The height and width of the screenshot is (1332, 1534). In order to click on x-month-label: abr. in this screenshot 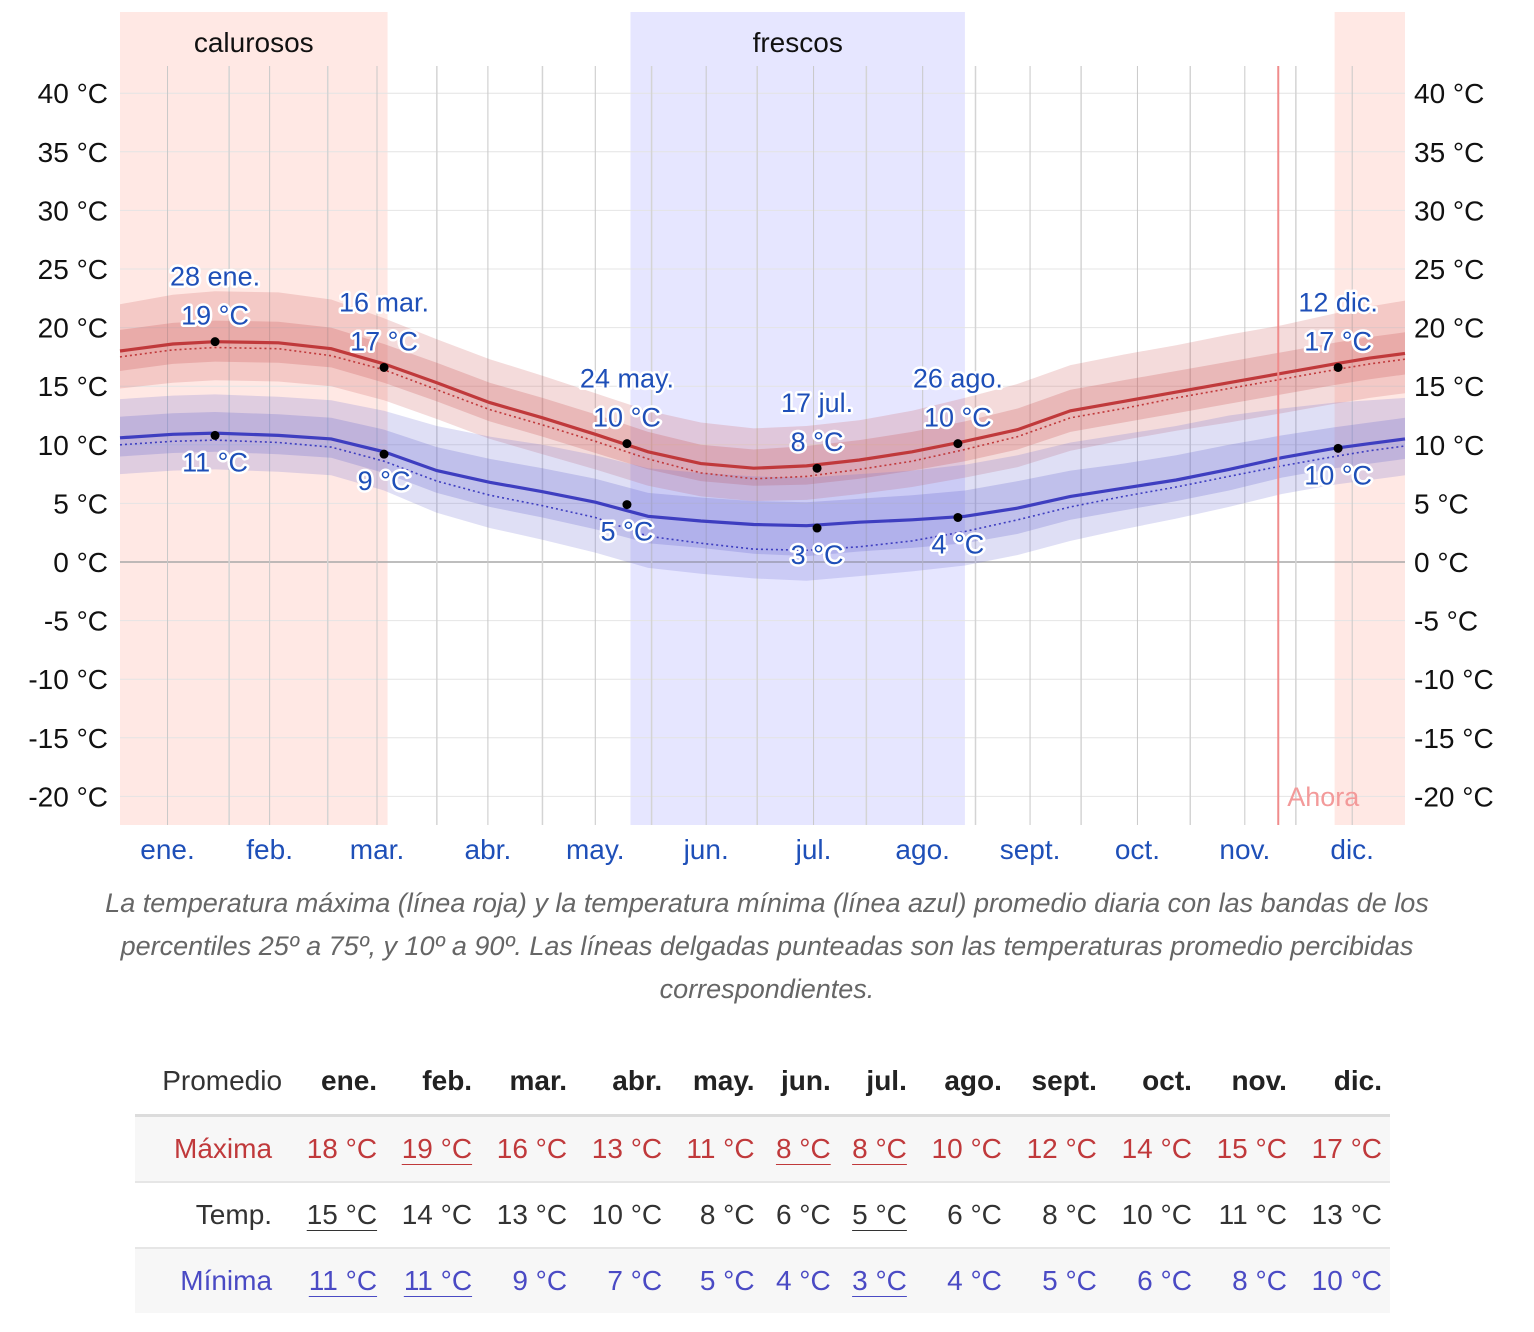, I will do `click(488, 849)`.